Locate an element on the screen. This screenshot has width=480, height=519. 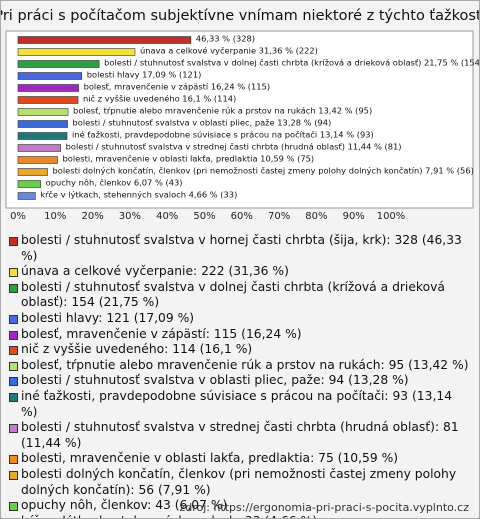
x-tick-label: 40% is located at coordinates (167, 216).